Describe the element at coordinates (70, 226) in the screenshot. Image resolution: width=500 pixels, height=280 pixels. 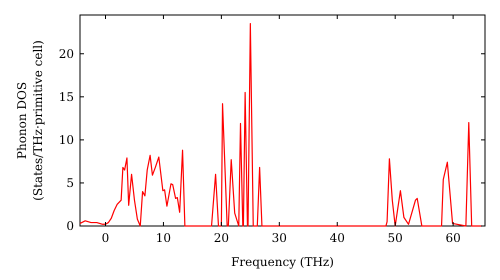
I see `y-tick-label: 0` at that location.